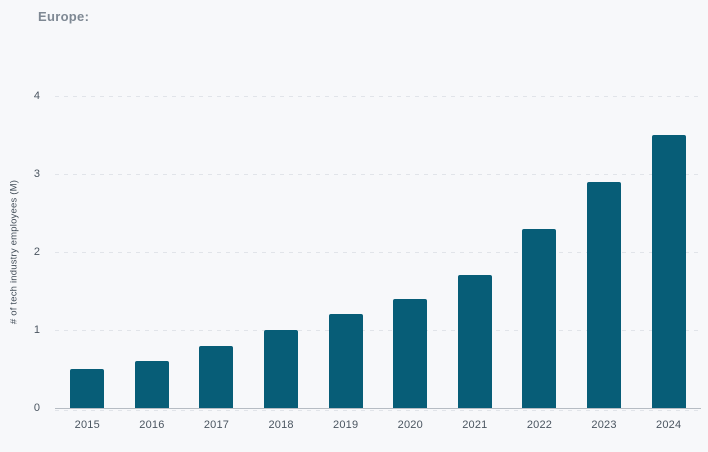 The image size is (708, 452). I want to click on x-tick-label-2018: 2018, so click(281, 425).